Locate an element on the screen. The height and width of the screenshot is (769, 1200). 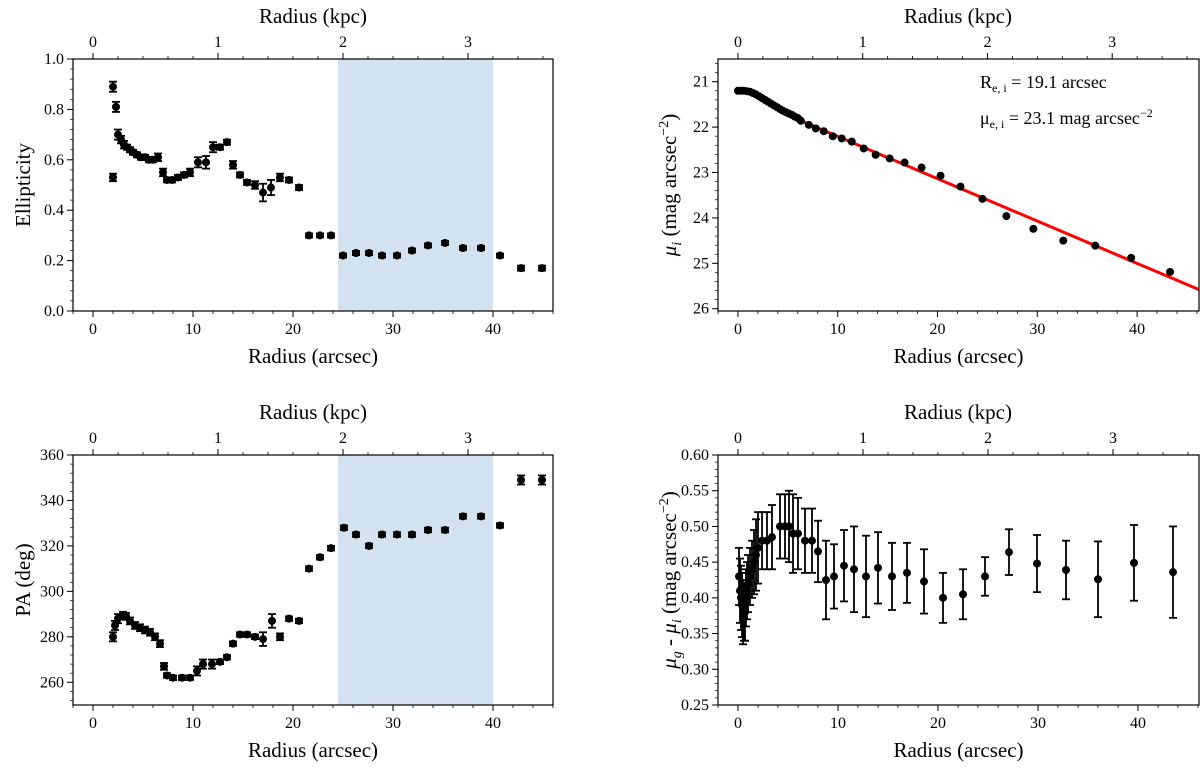
label-part: −2 is located at coordinates (664, 505).